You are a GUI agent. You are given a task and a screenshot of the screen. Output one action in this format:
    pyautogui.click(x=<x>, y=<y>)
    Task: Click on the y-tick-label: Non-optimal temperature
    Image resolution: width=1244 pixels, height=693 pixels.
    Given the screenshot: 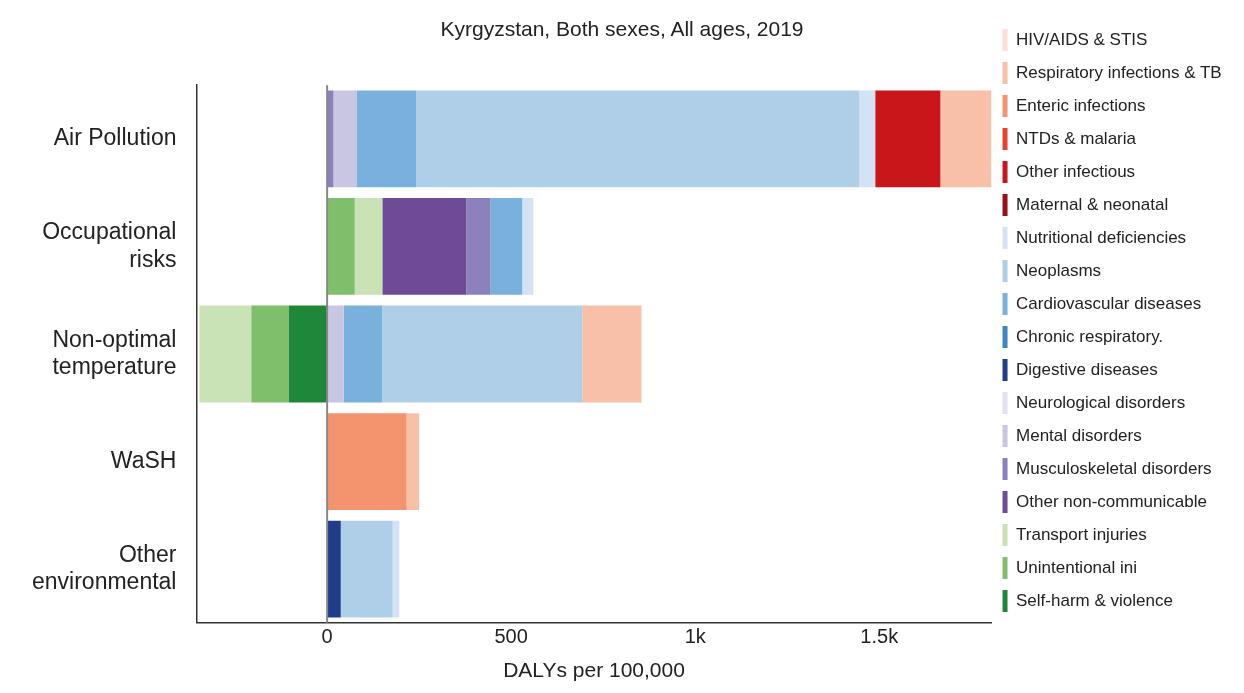 What is the action you would take?
    pyautogui.click(x=114, y=352)
    